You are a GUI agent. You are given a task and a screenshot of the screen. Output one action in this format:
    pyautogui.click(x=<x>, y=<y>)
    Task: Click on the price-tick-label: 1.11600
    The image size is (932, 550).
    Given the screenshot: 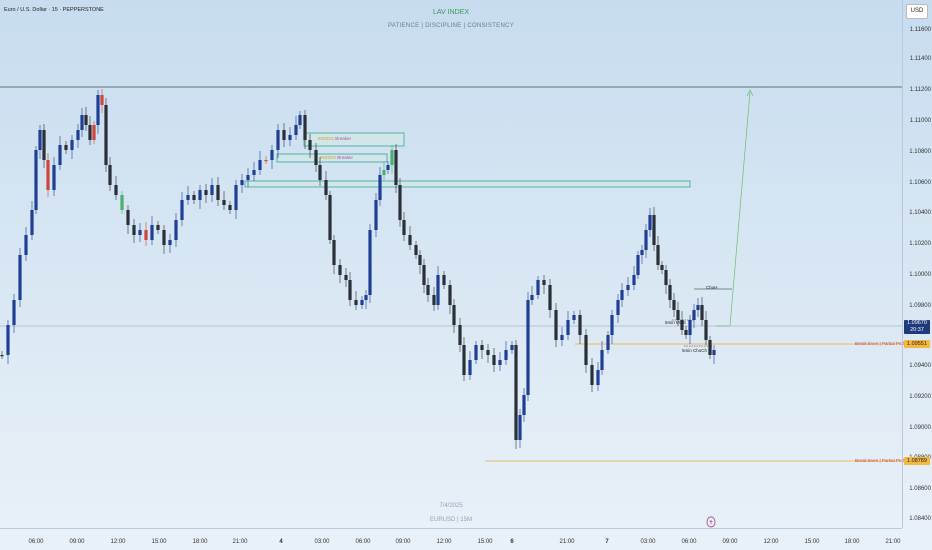 What is the action you would take?
    pyautogui.click(x=920, y=30)
    